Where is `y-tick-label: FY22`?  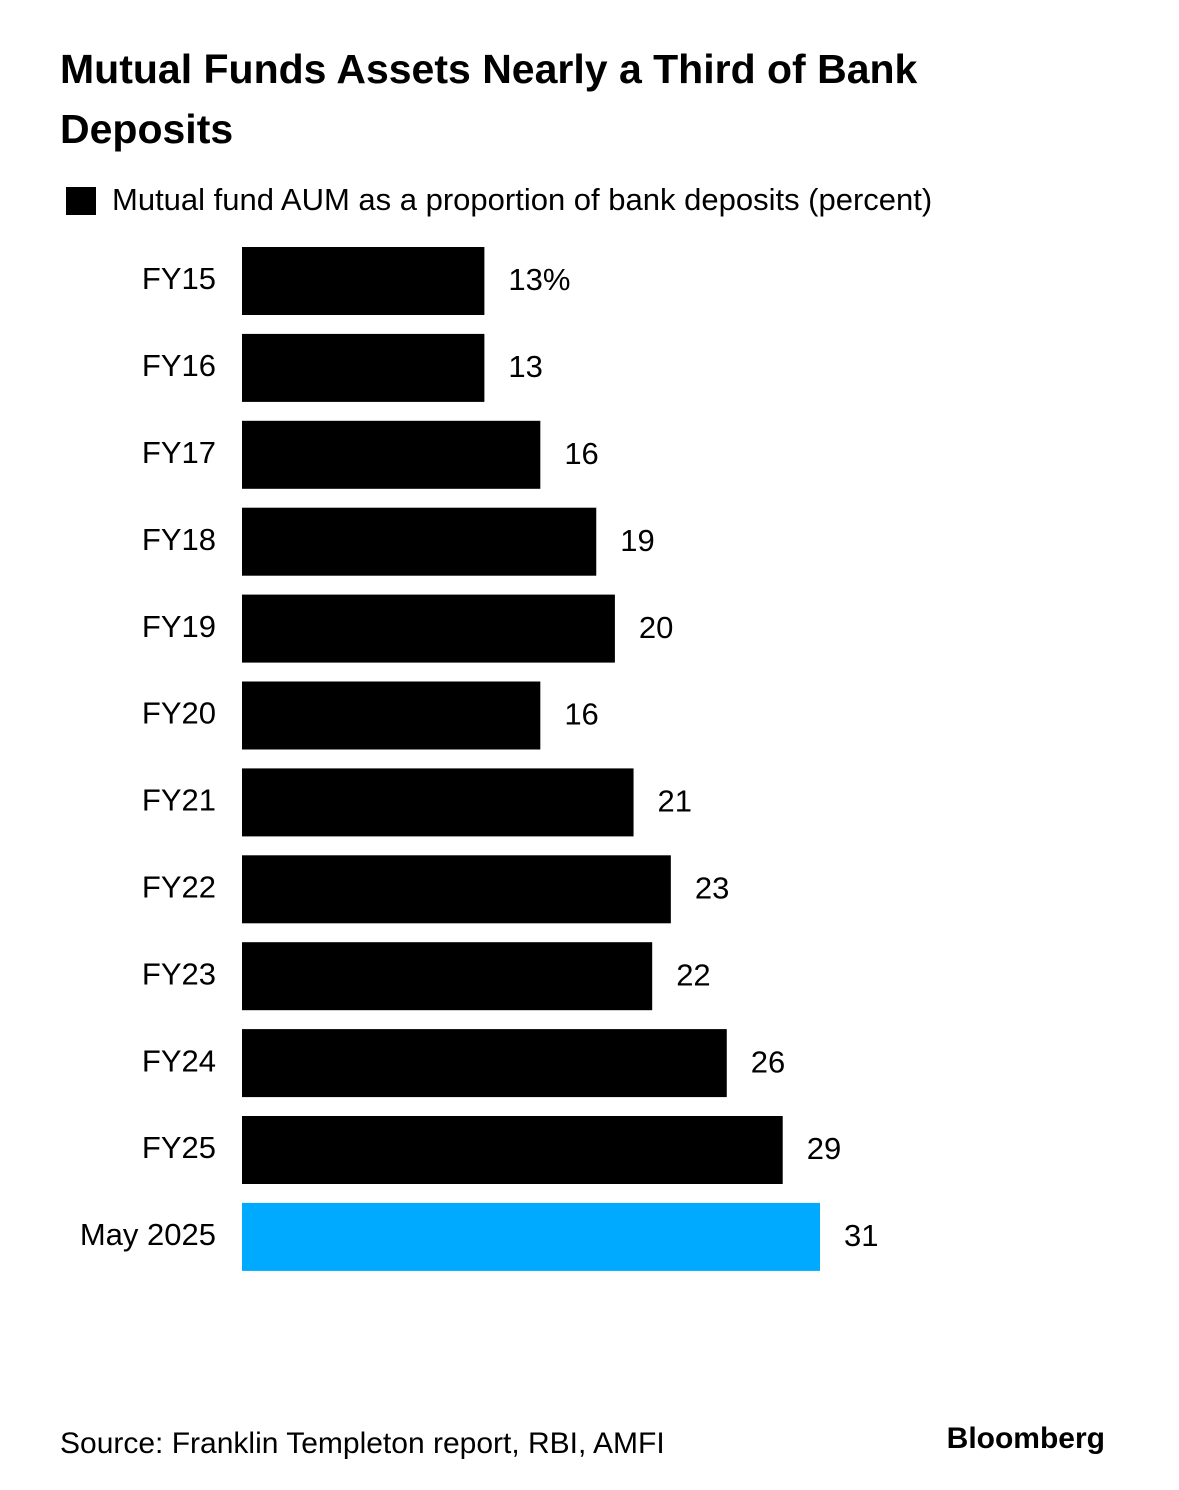
y-tick-label: FY22 is located at coordinates (179, 886).